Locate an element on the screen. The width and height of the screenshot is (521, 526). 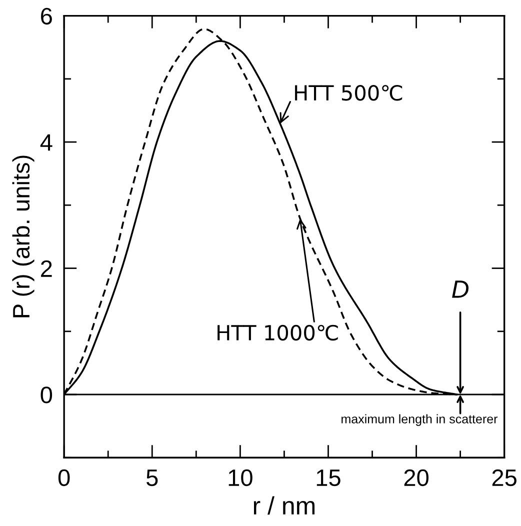
x-tick-label: 0 is located at coordinates (64, 477).